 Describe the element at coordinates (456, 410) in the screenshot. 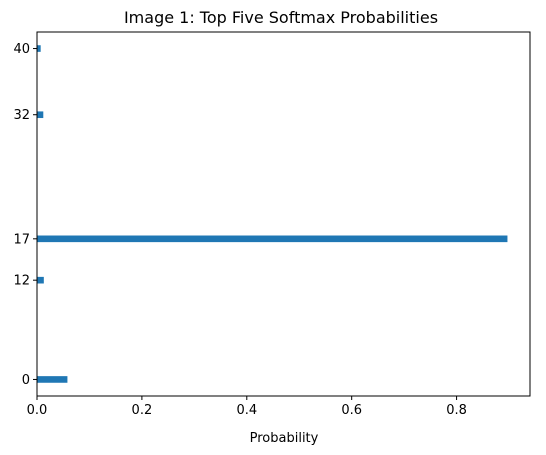

I see `x-tick-label: 0.8` at that location.